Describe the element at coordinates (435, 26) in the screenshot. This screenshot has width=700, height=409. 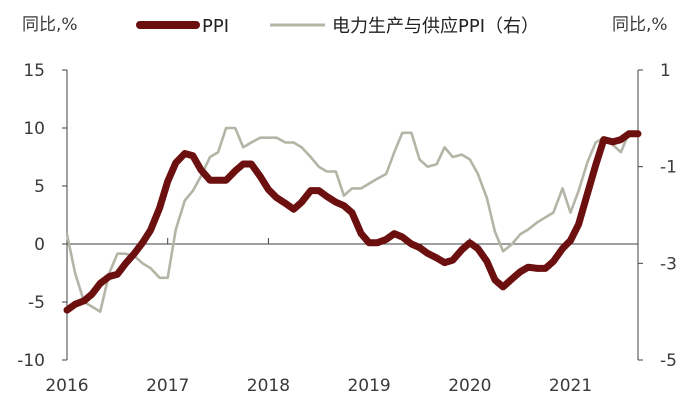
I see `legend-label-power-ppi: 电力生产与供应PPI（右）` at that location.